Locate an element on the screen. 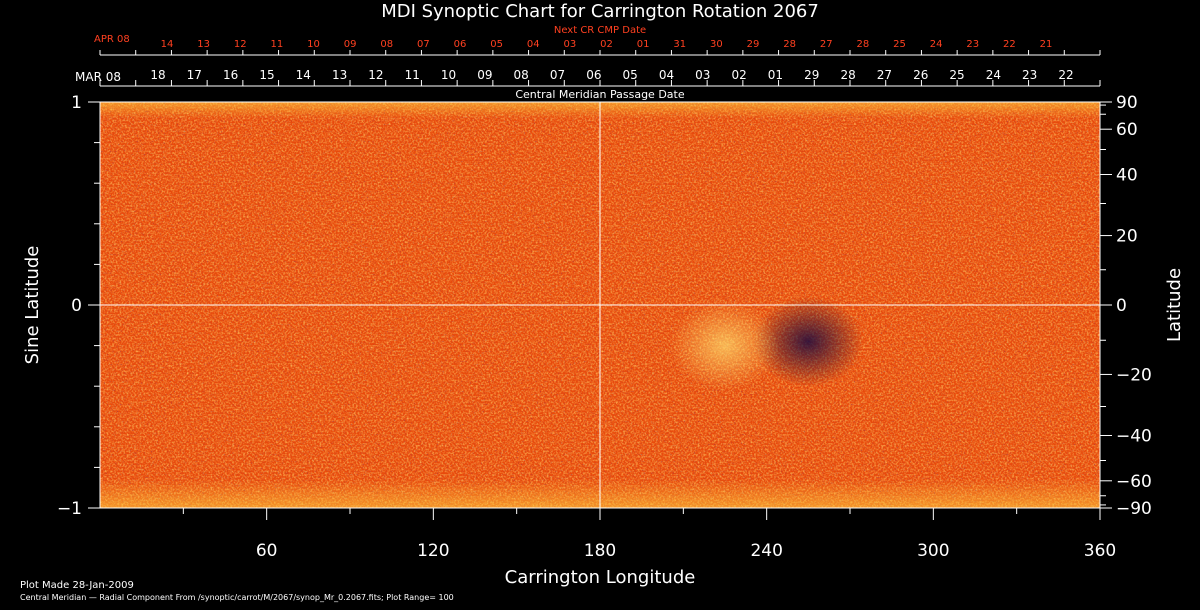 This screenshot has height=610, width=1200. top-axis-day: 02 is located at coordinates (738, 75).